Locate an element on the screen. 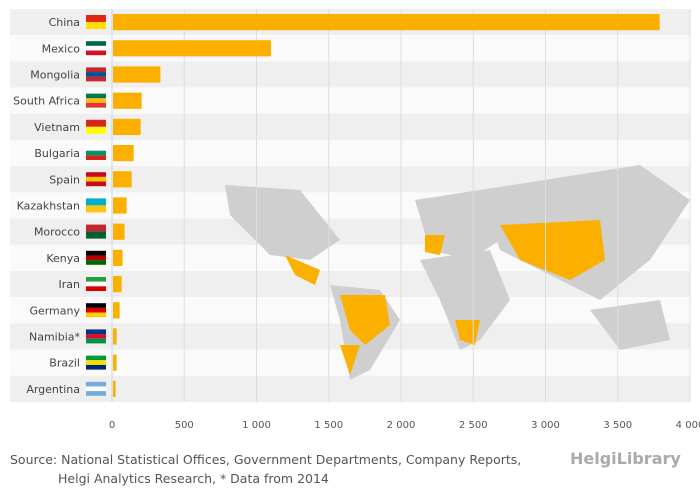 The image size is (700, 500). category-label: Bulgaria is located at coordinates (57, 153).